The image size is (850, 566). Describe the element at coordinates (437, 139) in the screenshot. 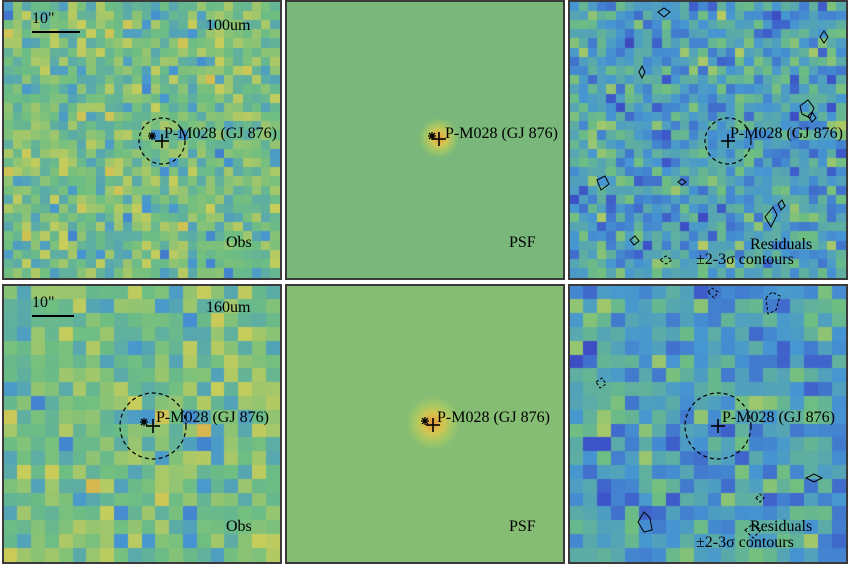

I see `psf-overlay-100um` at that location.